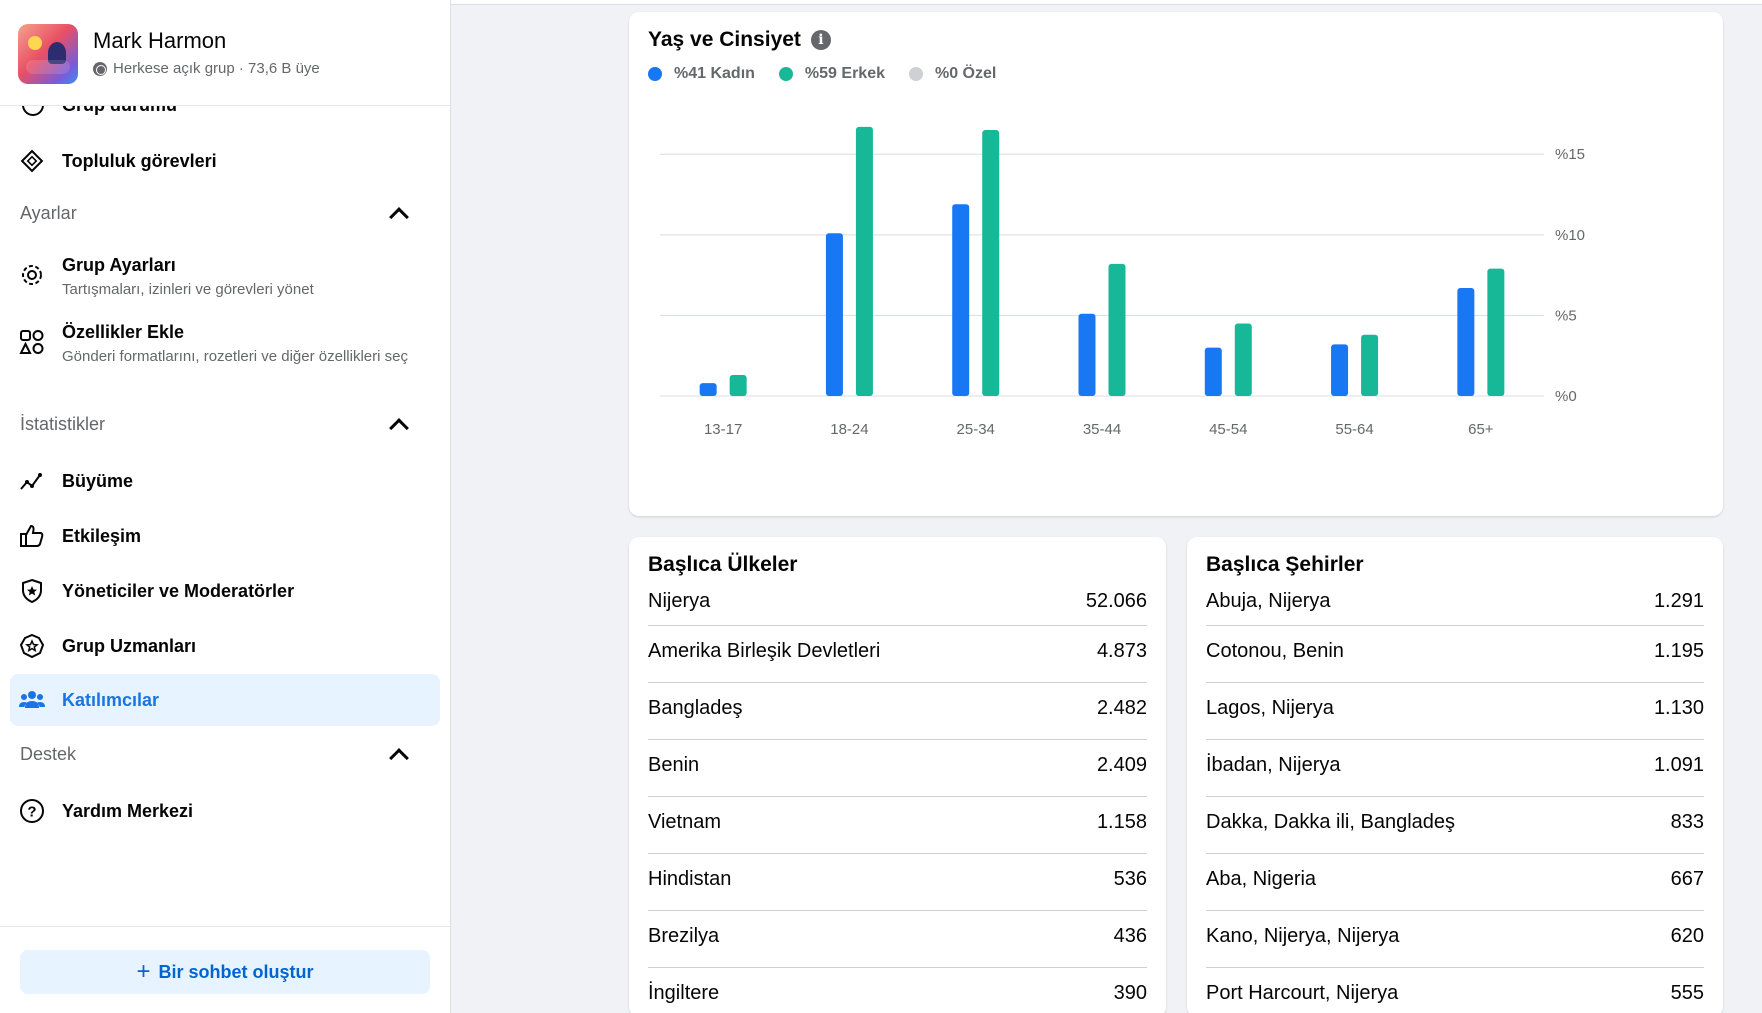  I want to click on list-item-name: Aba, Nigeria, so click(1261, 878).